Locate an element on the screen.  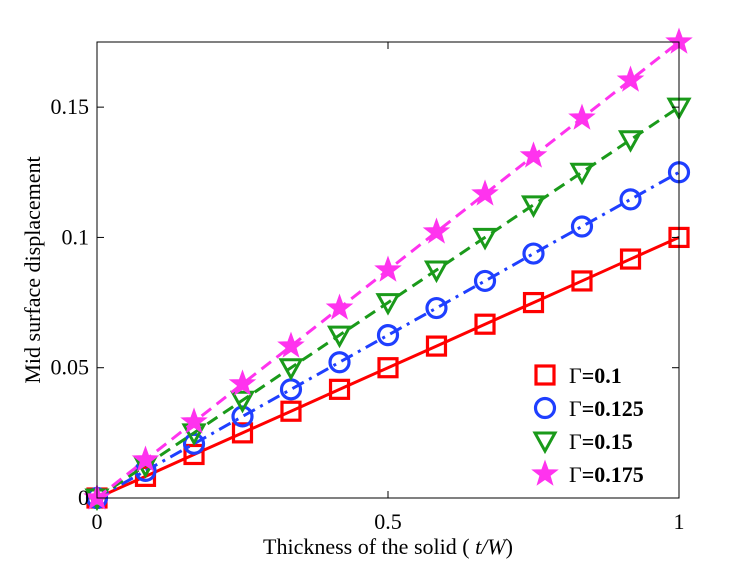
legend-label: Γ=0.15 is located at coordinates (601, 441).